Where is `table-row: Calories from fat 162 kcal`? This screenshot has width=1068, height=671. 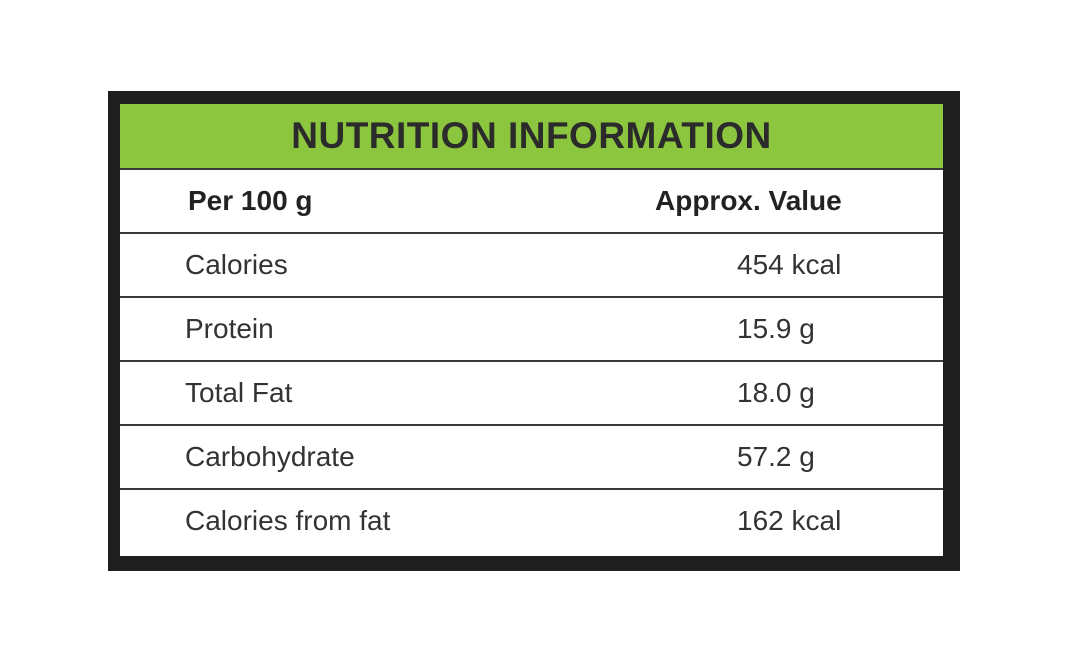 table-row: Calories from fat 162 kcal is located at coordinates (531, 520).